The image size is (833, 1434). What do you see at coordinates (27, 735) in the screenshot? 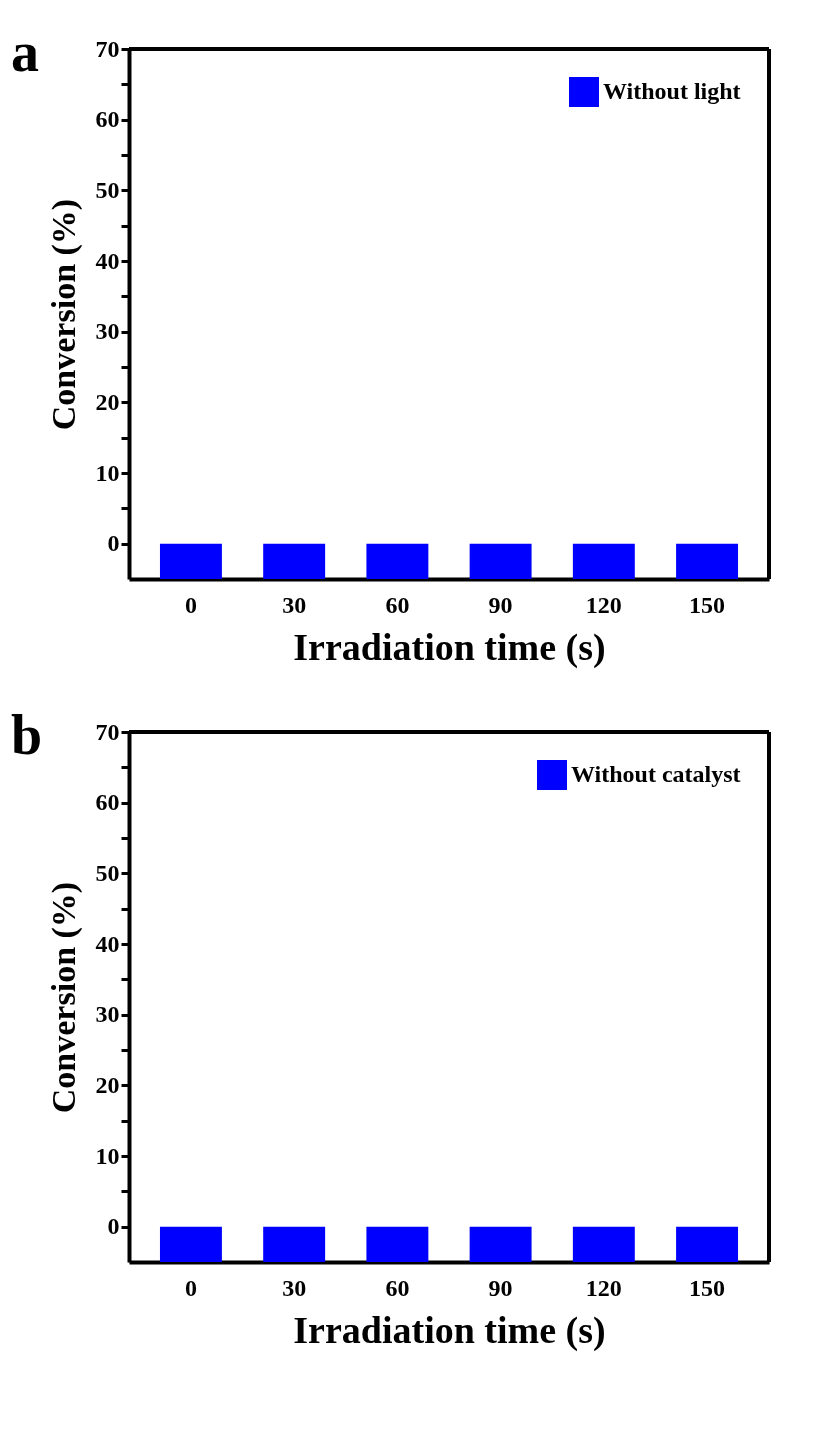
I see `text: b` at bounding box center [27, 735].